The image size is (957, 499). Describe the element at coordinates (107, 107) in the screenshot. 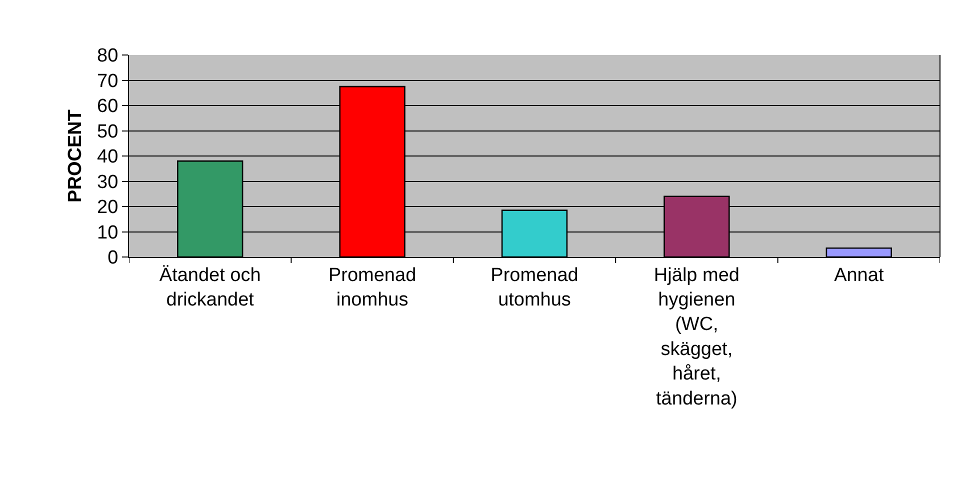

I see `y-tick-label: 60` at that location.